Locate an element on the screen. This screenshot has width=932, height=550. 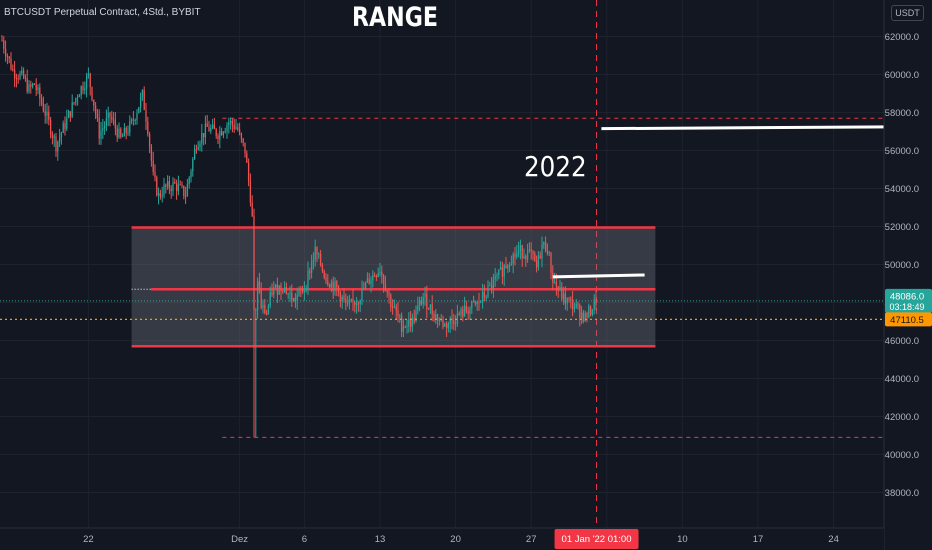
y-tick-label: 52000.0 is located at coordinates (902, 227).